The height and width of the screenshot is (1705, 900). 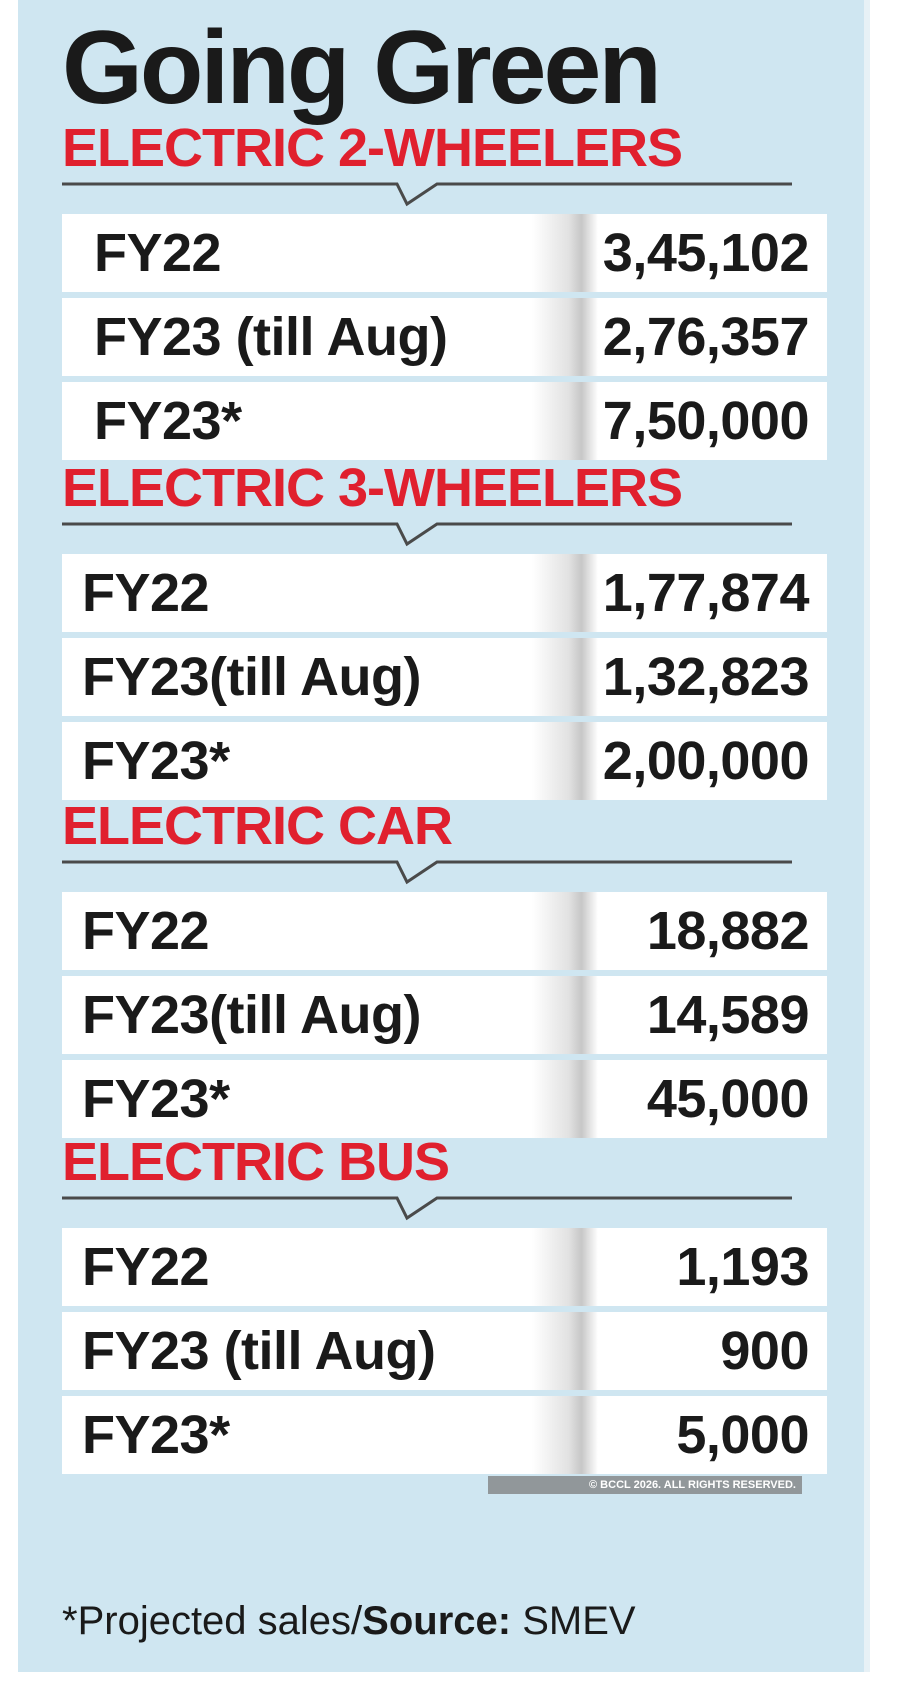 What do you see at coordinates (372, 148) in the screenshot?
I see `section-title: ELECTRIC 2-WHEELERS` at bounding box center [372, 148].